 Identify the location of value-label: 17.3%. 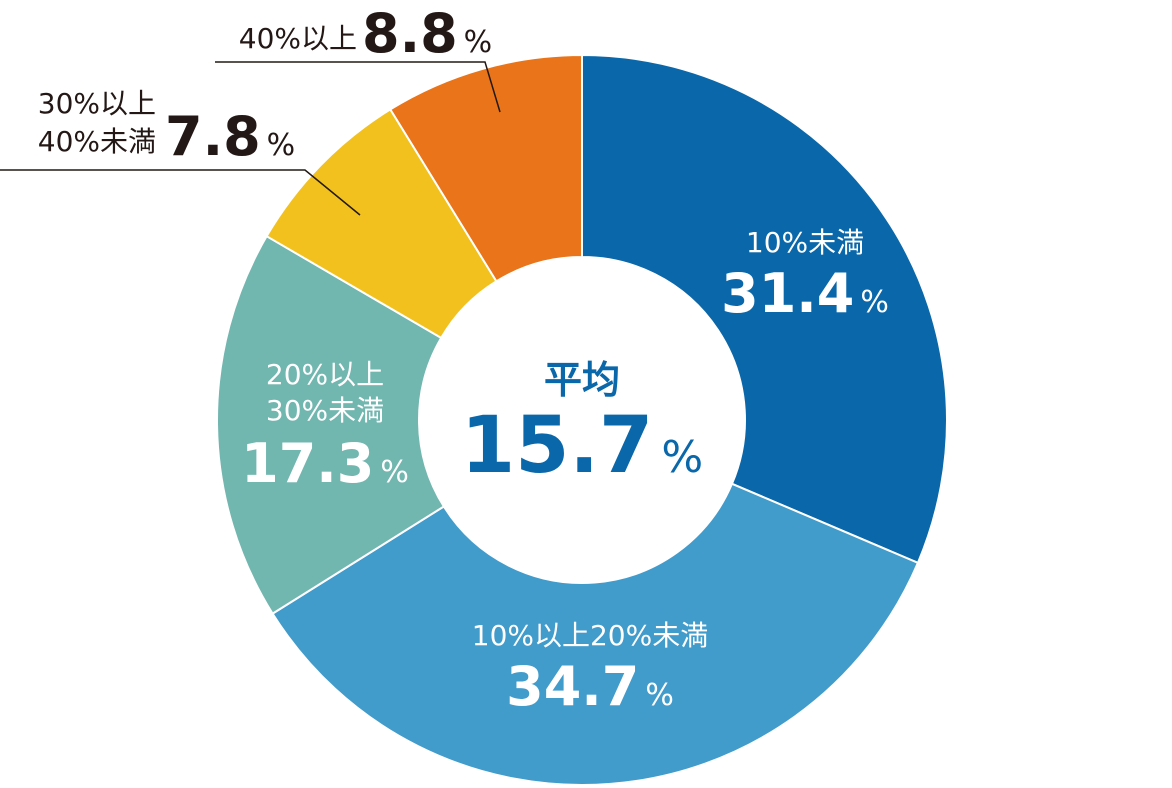
(325, 463).